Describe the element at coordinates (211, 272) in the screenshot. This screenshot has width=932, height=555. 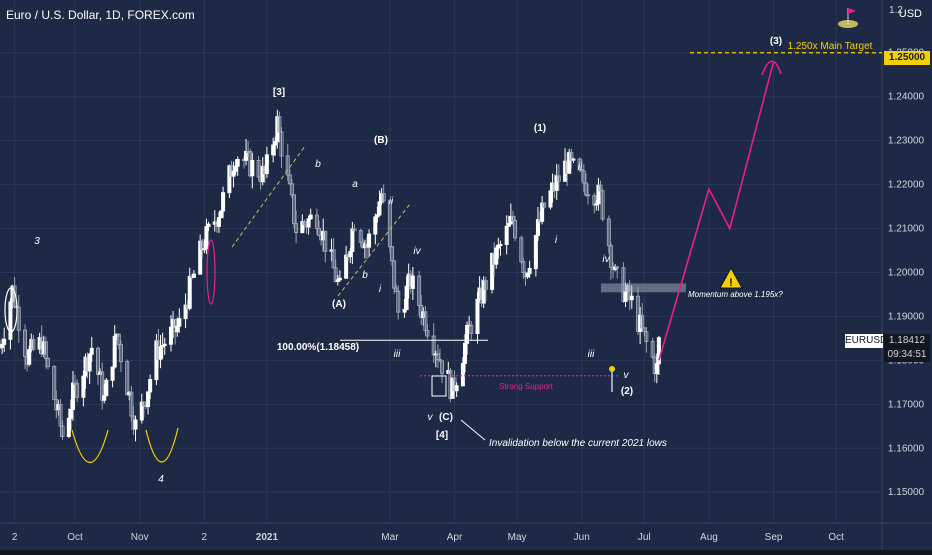
I see `magenta-ellipse` at that location.